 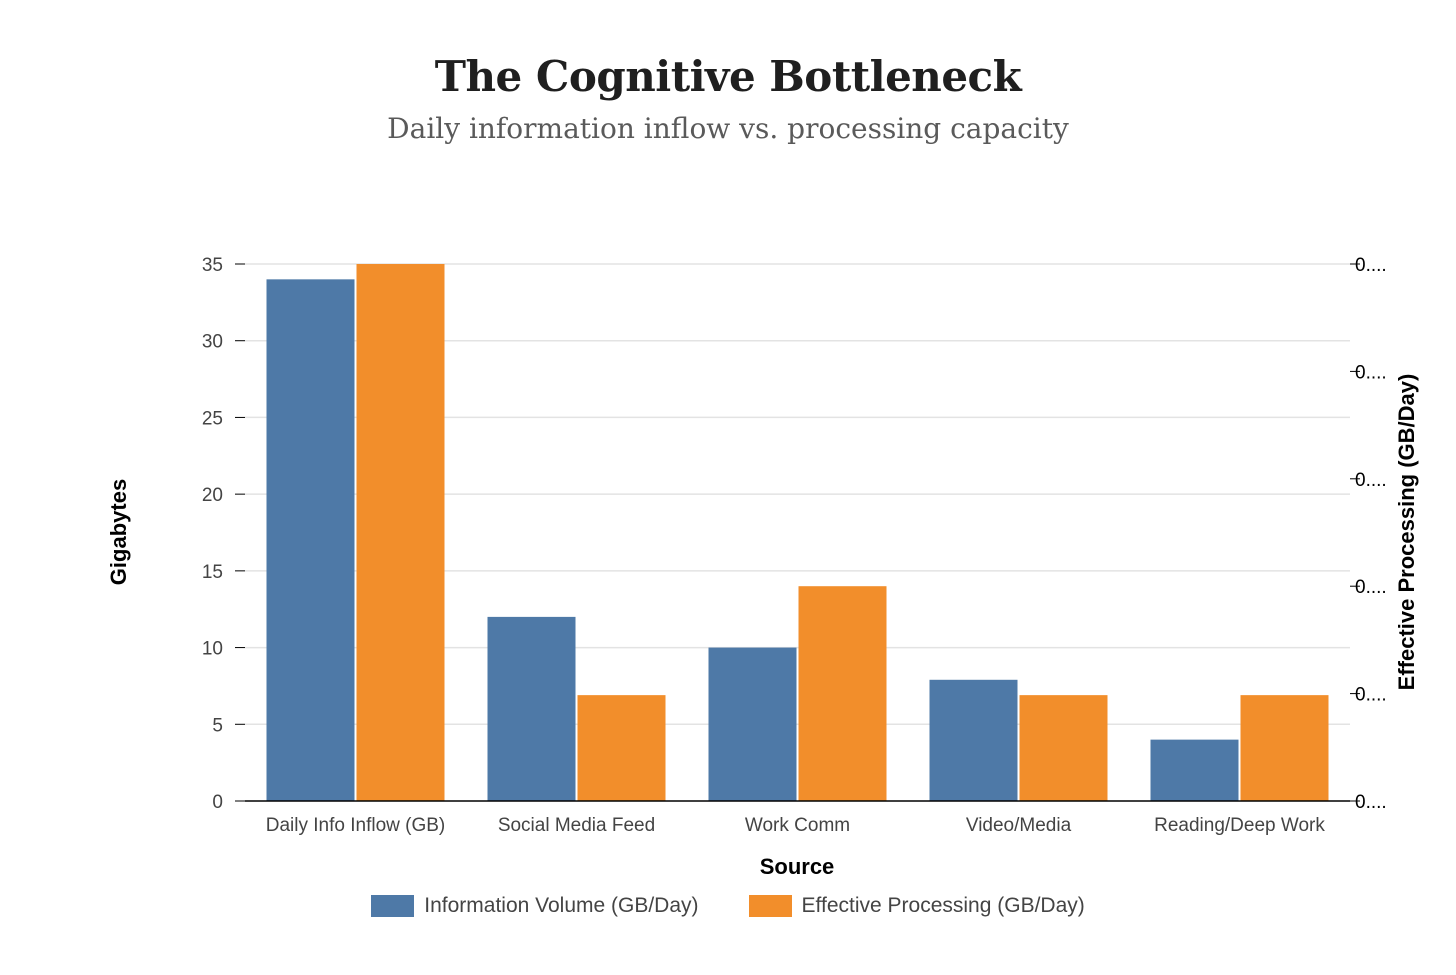 What do you see at coordinates (217, 725) in the screenshot?
I see `y-tick-label: 5` at bounding box center [217, 725].